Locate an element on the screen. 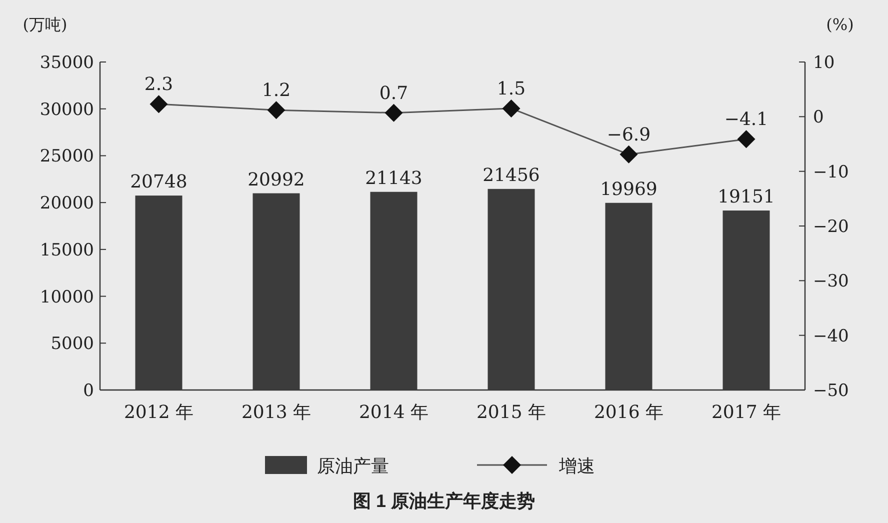  y2-tick-label: 0 is located at coordinates (818, 118).